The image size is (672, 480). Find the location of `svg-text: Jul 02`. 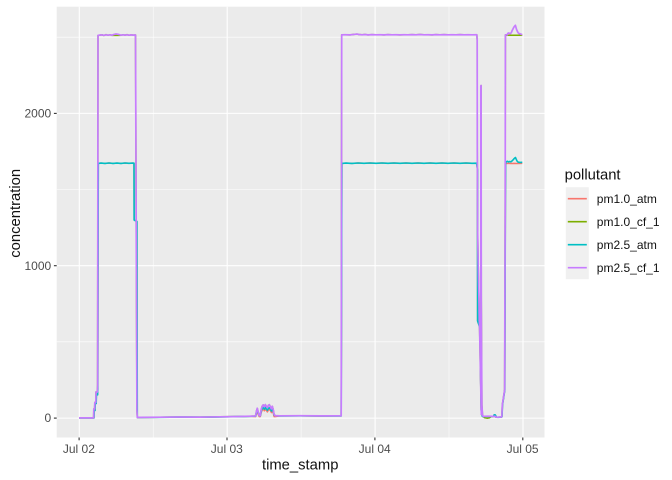

svg-text: Jul 02 is located at coordinates (79, 449).